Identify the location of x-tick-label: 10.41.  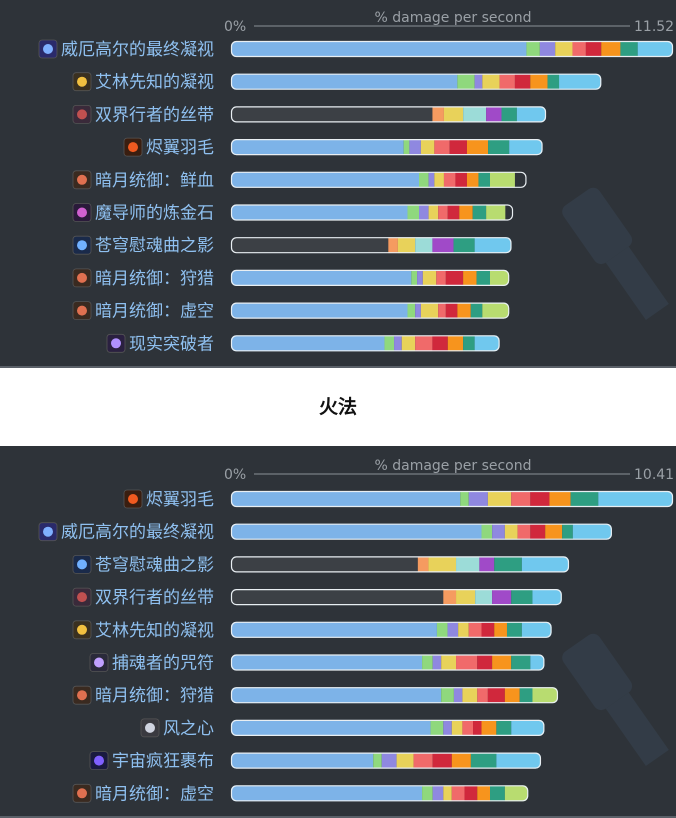
(654, 475).